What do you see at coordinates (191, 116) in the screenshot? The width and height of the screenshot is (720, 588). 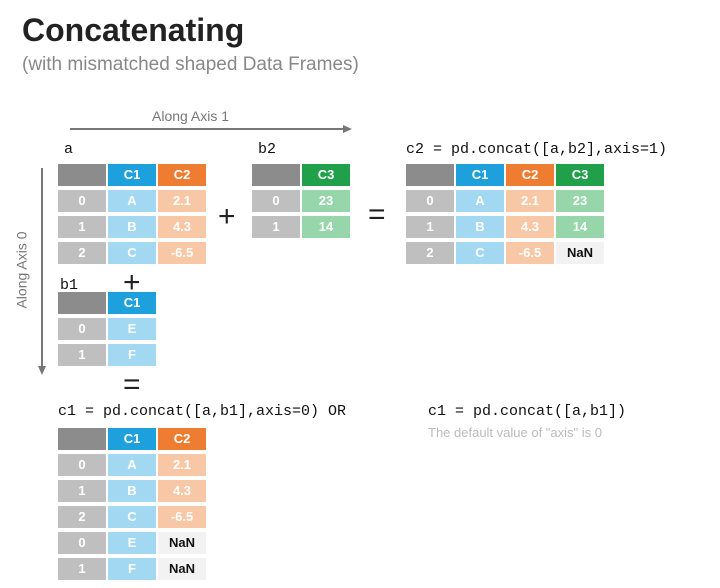 I see `axis1-label: Along Axis 1` at bounding box center [191, 116].